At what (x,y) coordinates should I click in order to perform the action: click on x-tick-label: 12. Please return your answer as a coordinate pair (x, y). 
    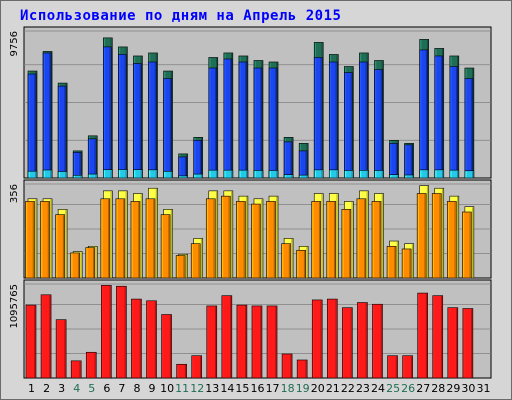
    Looking at the image, I should click on (197, 388).